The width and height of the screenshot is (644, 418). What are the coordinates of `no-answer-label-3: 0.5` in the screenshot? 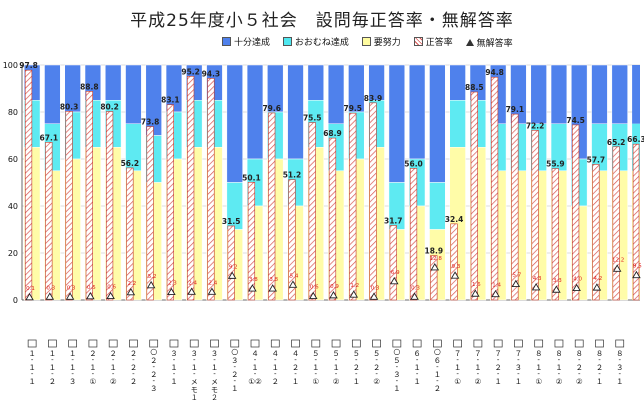 It's located at (91, 288).